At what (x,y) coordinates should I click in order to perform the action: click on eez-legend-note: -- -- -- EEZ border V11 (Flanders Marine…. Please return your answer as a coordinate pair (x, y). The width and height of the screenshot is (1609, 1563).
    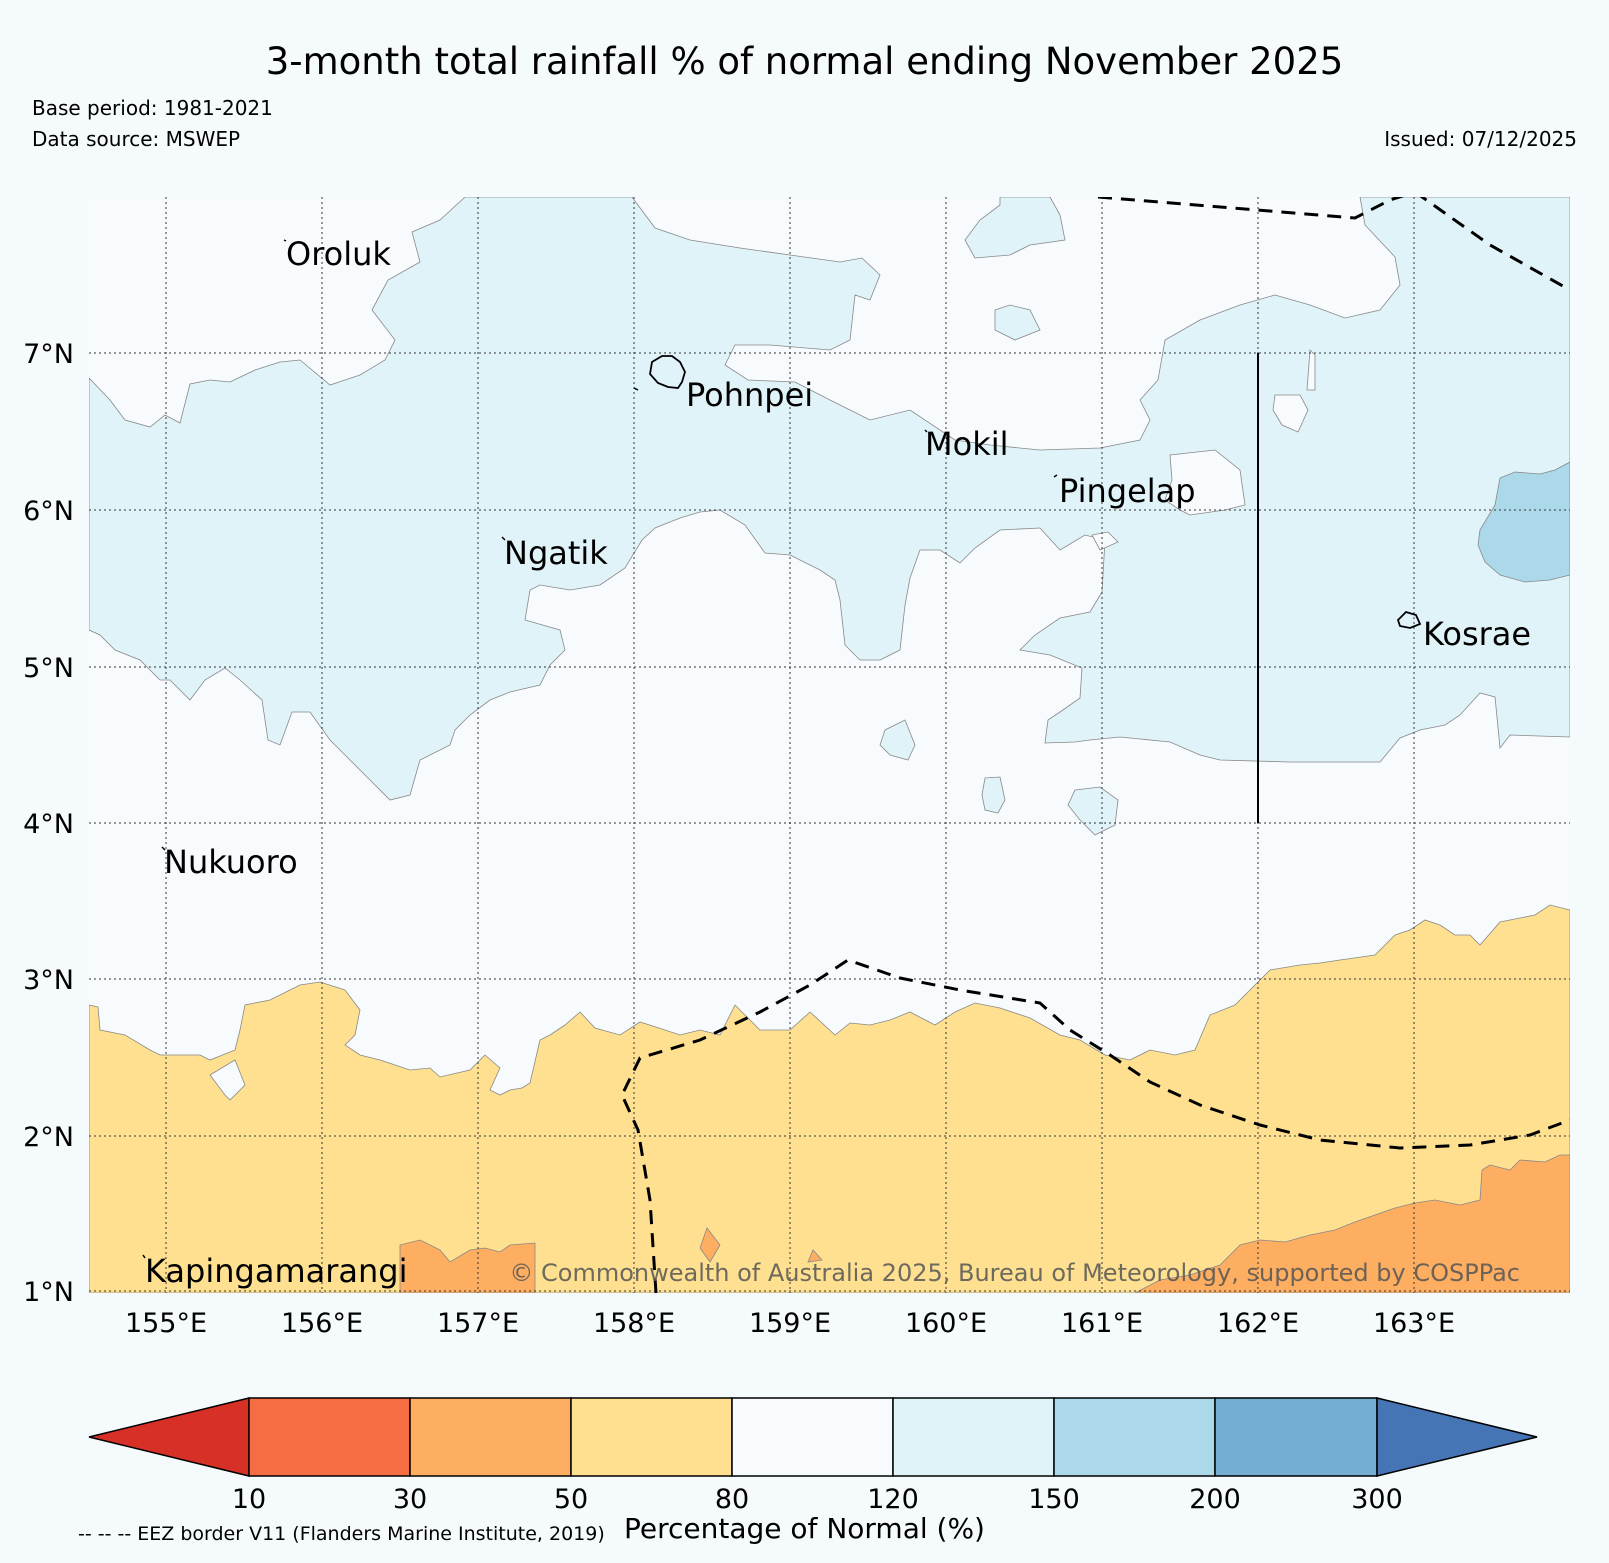
    Looking at the image, I should click on (341, 1534).